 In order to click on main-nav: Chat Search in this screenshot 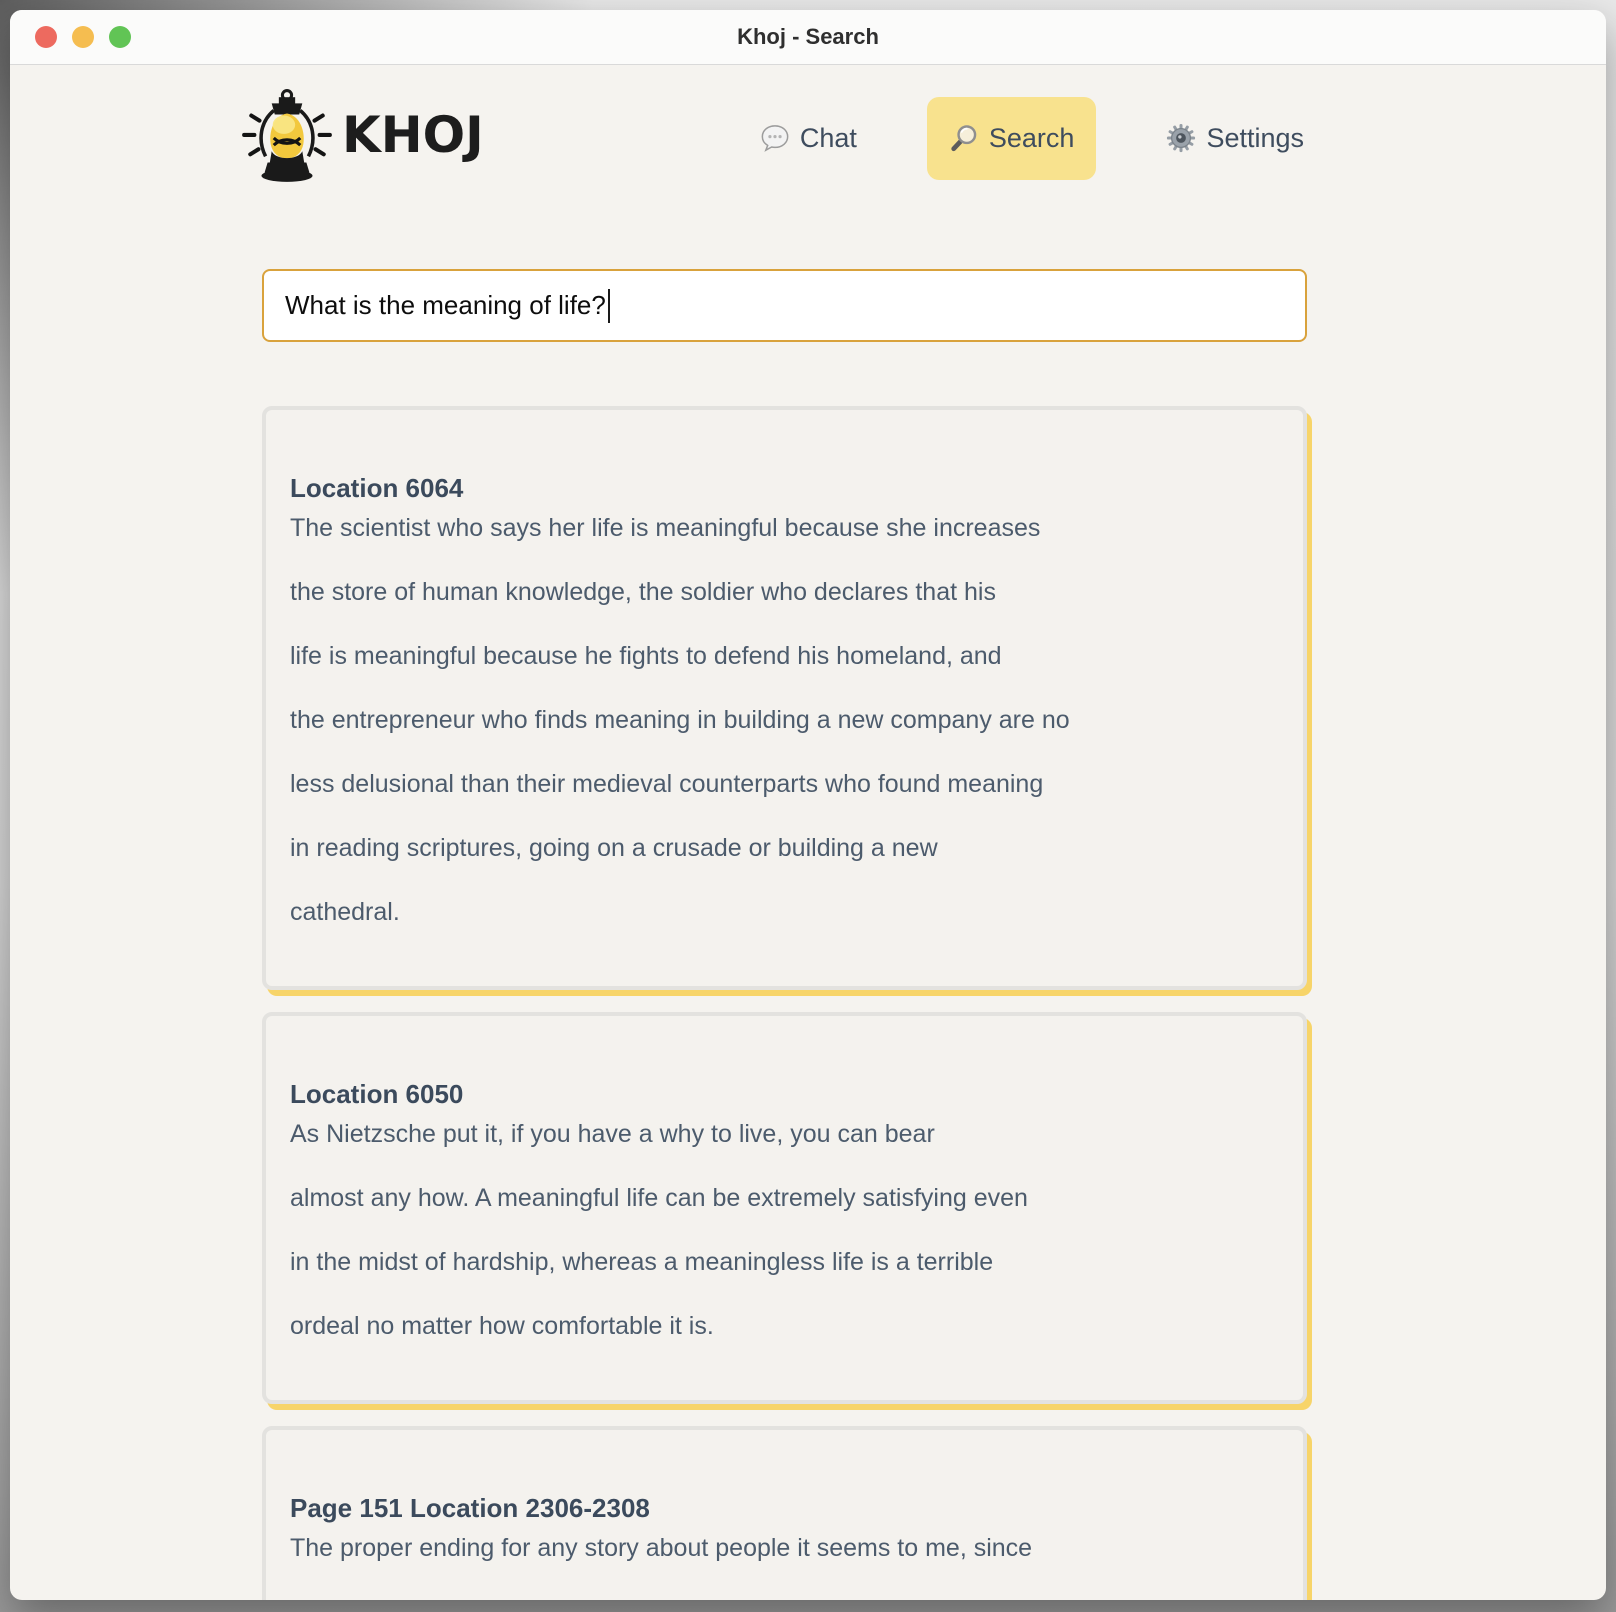, I will do `click(1032, 138)`.